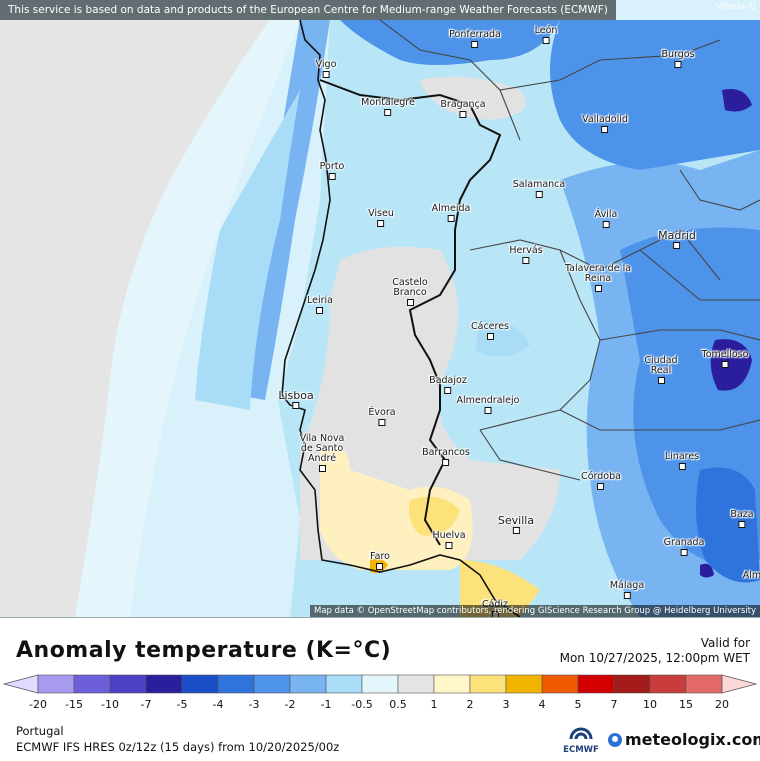 The height and width of the screenshot is (761, 760). I want to click on scale-tick-label: -2, so click(290, 704).